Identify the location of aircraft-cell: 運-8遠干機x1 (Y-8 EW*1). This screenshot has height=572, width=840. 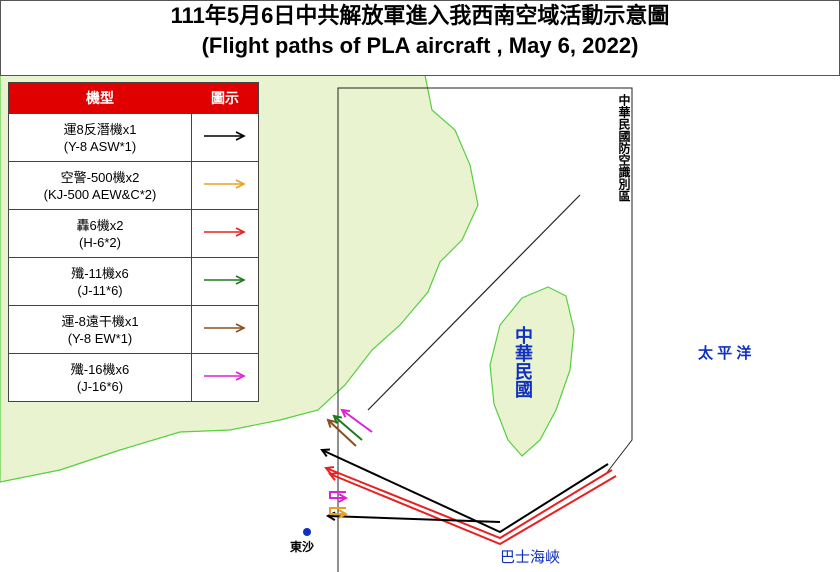
(100, 329).